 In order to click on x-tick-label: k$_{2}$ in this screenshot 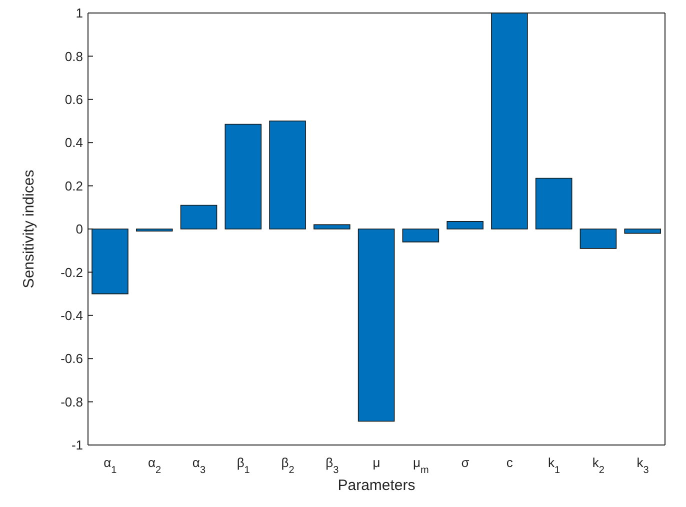, I will do `click(598, 465)`.